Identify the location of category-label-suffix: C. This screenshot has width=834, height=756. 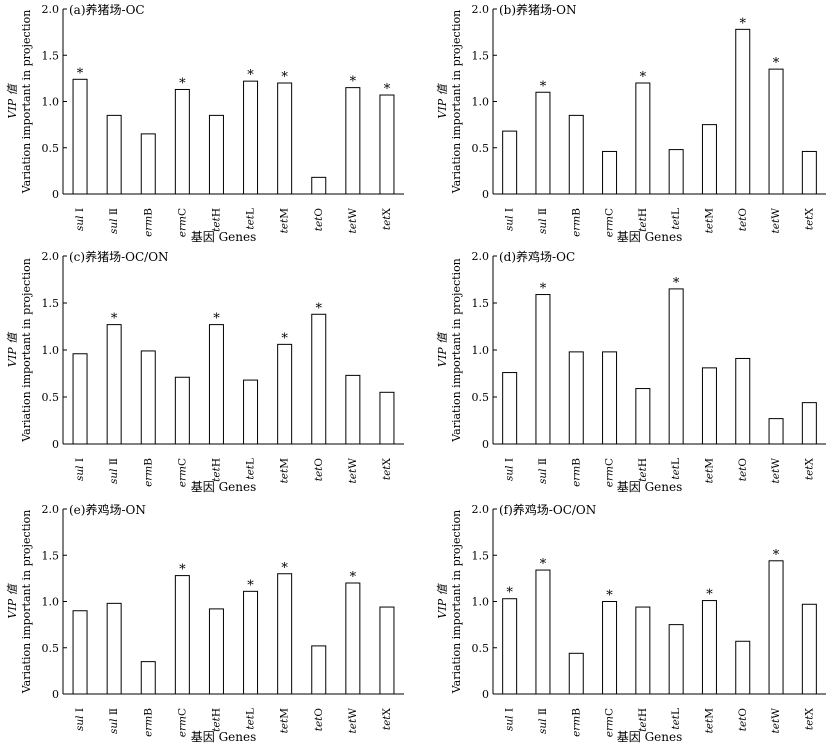
(182, 212).